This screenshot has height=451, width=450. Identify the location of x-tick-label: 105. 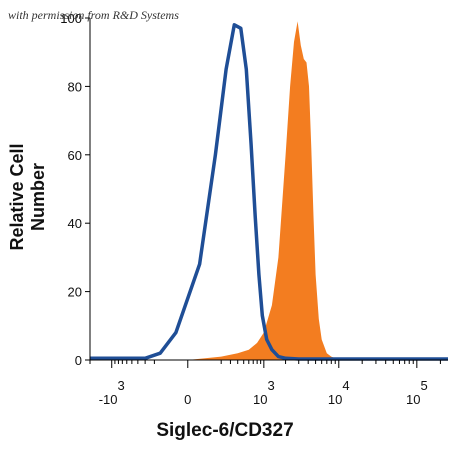
(417, 392).